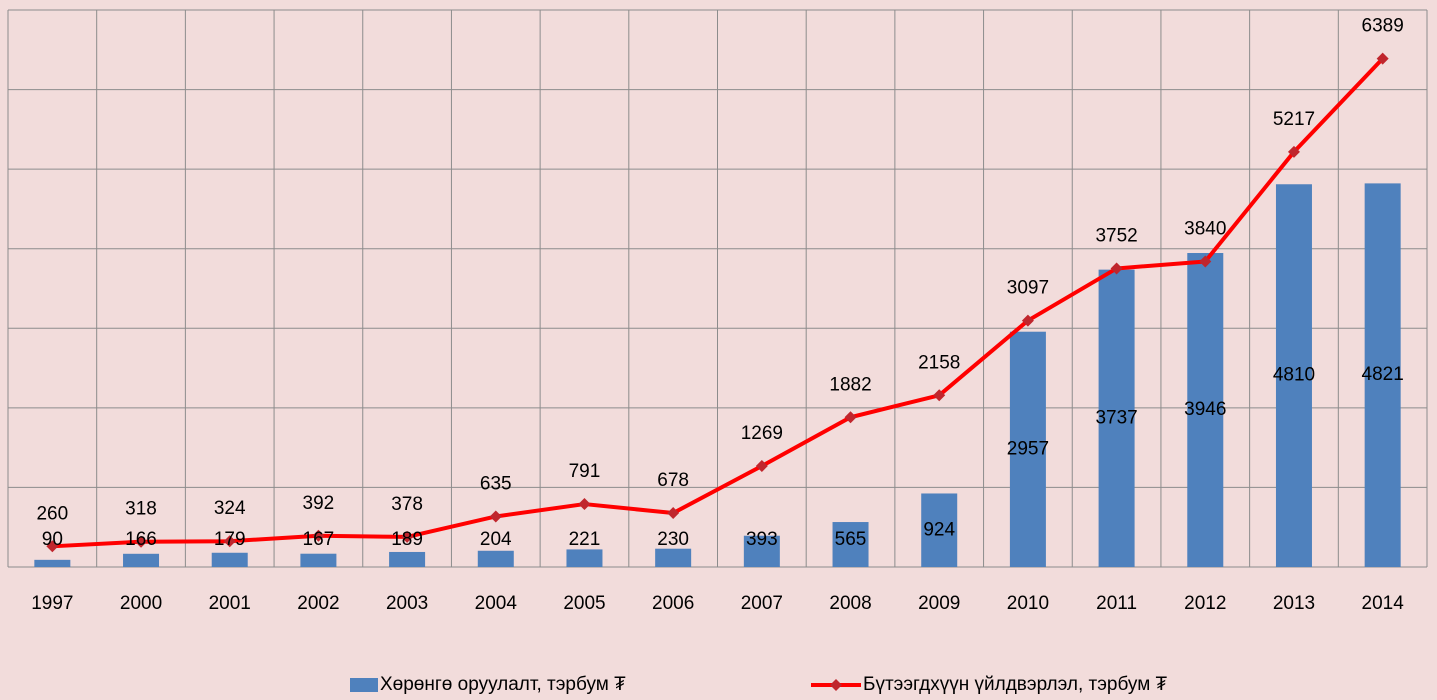  I want to click on x-tick-label: 2004, so click(496, 603).